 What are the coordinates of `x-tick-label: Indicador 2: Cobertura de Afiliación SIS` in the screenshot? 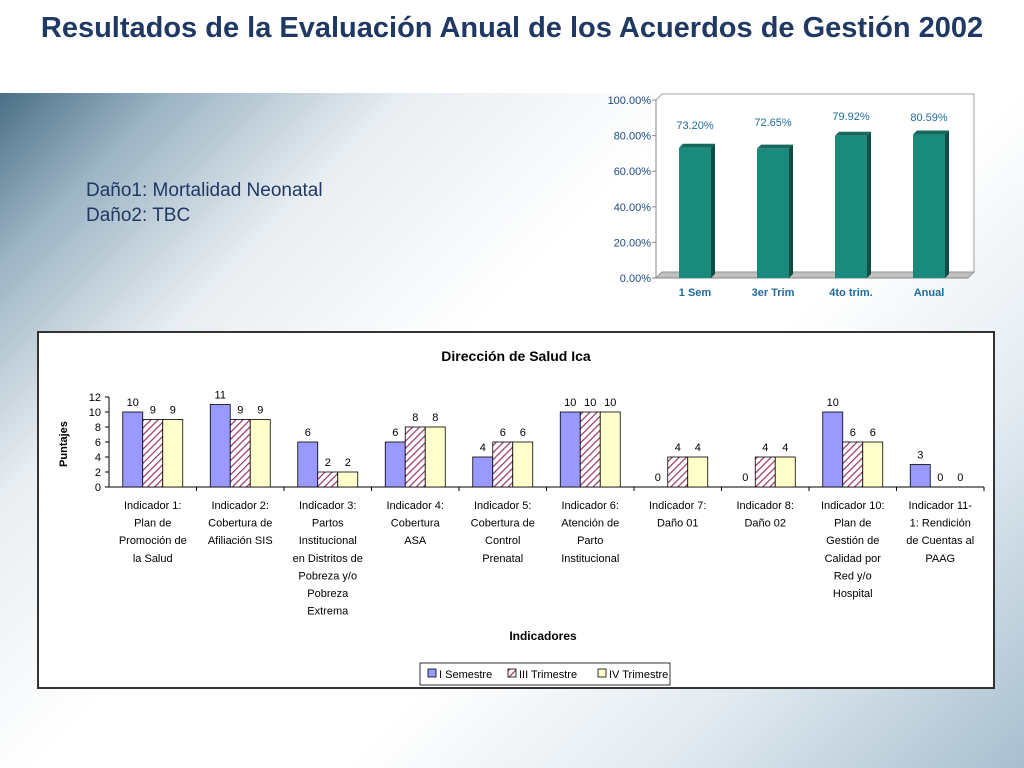 It's located at (240, 523).